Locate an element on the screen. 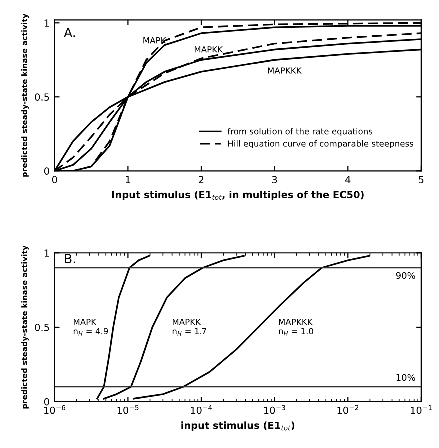 The image size is (439, 448). x-tick-label: 10$^{−6}$ is located at coordinates (55, 409).